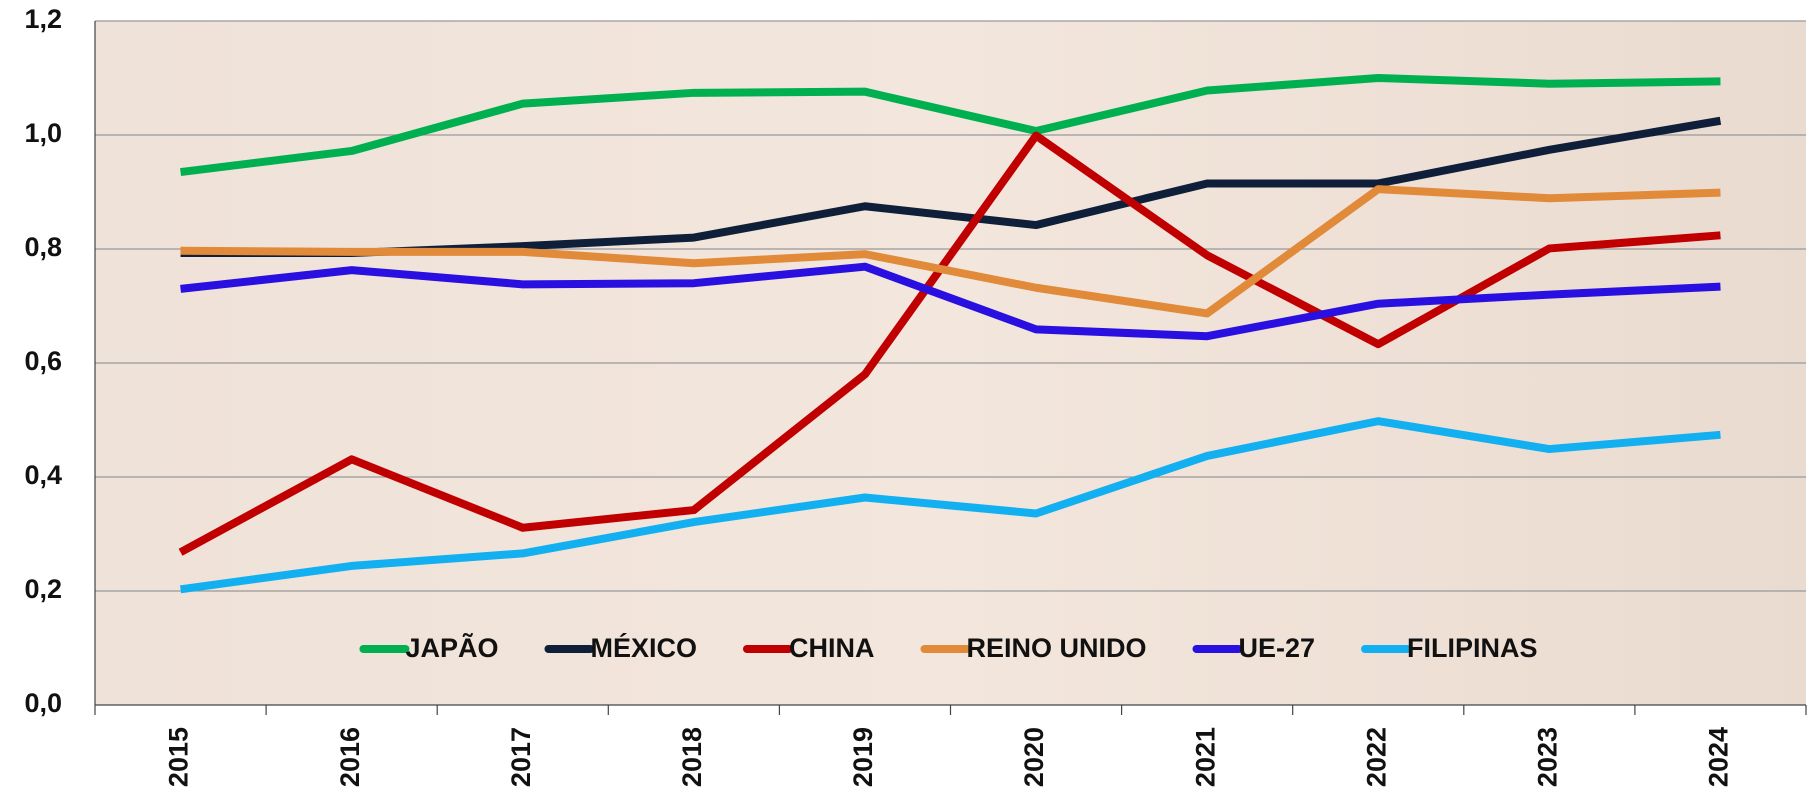  I want to click on x-tick-label: 2023, so click(1547, 757).